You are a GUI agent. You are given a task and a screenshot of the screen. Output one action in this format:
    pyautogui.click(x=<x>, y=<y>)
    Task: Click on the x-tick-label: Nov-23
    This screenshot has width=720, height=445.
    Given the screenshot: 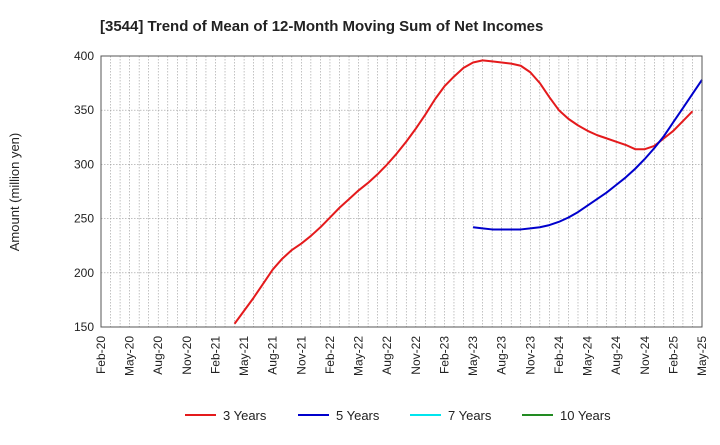 What is the action you would take?
    pyautogui.click(x=530, y=355)
    